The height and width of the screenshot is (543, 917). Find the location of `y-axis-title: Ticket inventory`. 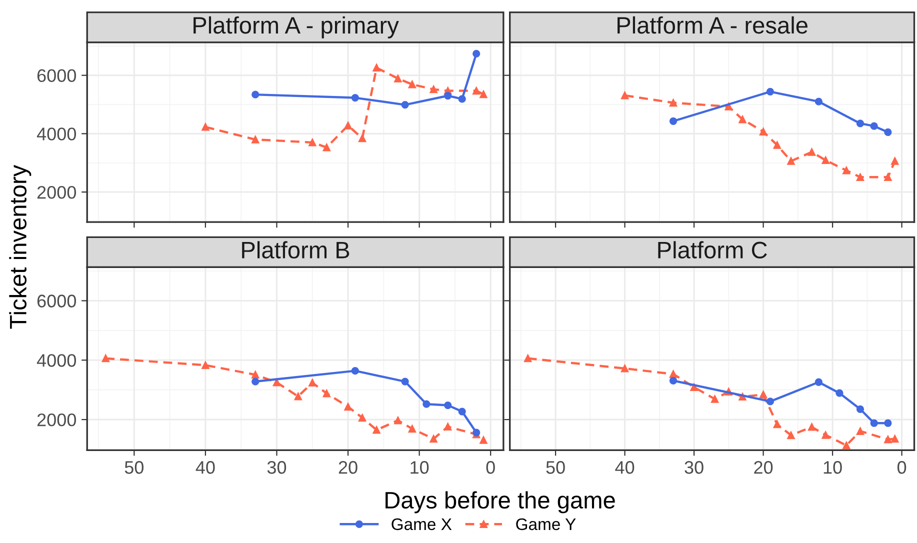

y-axis-title: Ticket inventory is located at coordinates (20, 246).